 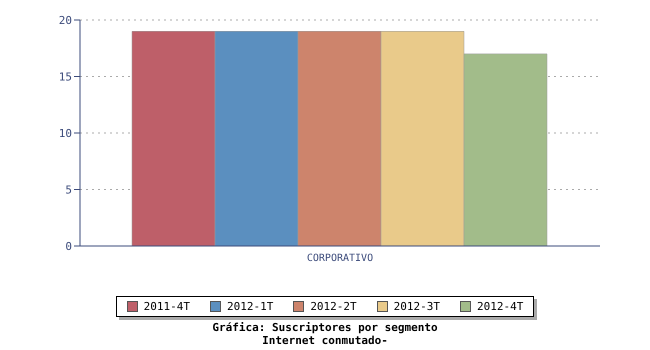 I want to click on legend-label: 2012-4T, so click(x=500, y=306).